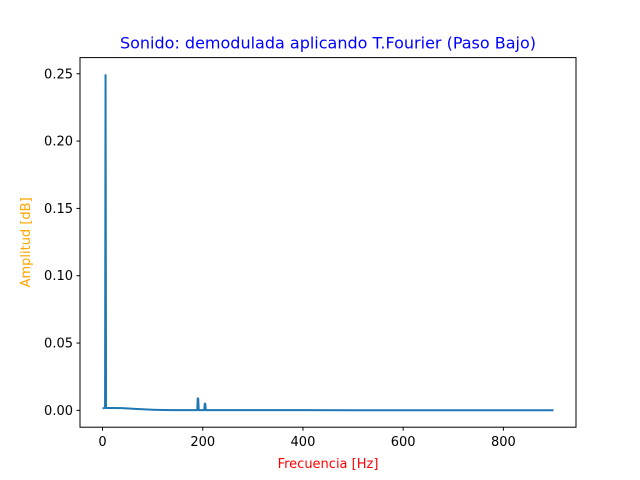 The image size is (640, 480). Describe the element at coordinates (303, 442) in the screenshot. I see `x-tick-label: 400` at that location.